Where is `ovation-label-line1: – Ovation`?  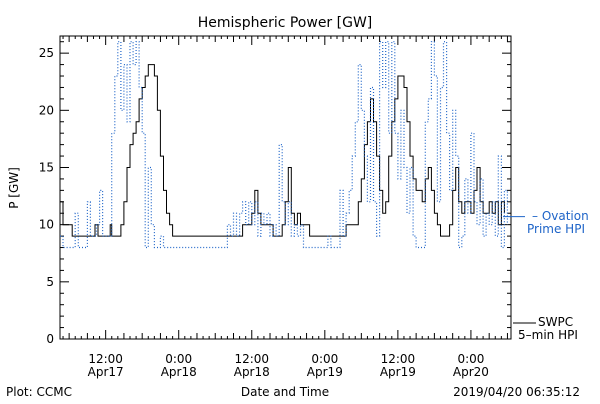
ovation-label-line1: – Ovation is located at coordinates (560, 216).